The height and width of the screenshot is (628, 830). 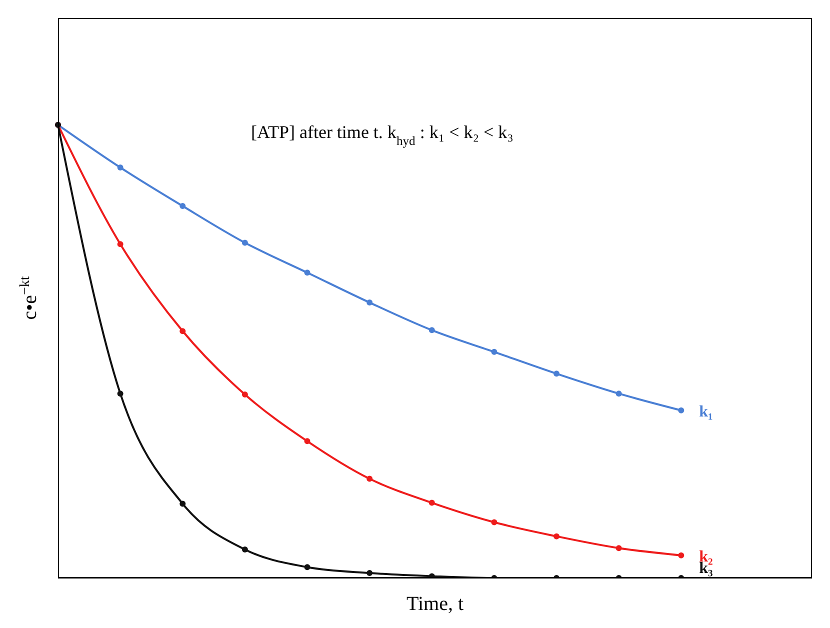 What do you see at coordinates (706, 411) in the screenshot?
I see `series-label: k₁` at bounding box center [706, 411].